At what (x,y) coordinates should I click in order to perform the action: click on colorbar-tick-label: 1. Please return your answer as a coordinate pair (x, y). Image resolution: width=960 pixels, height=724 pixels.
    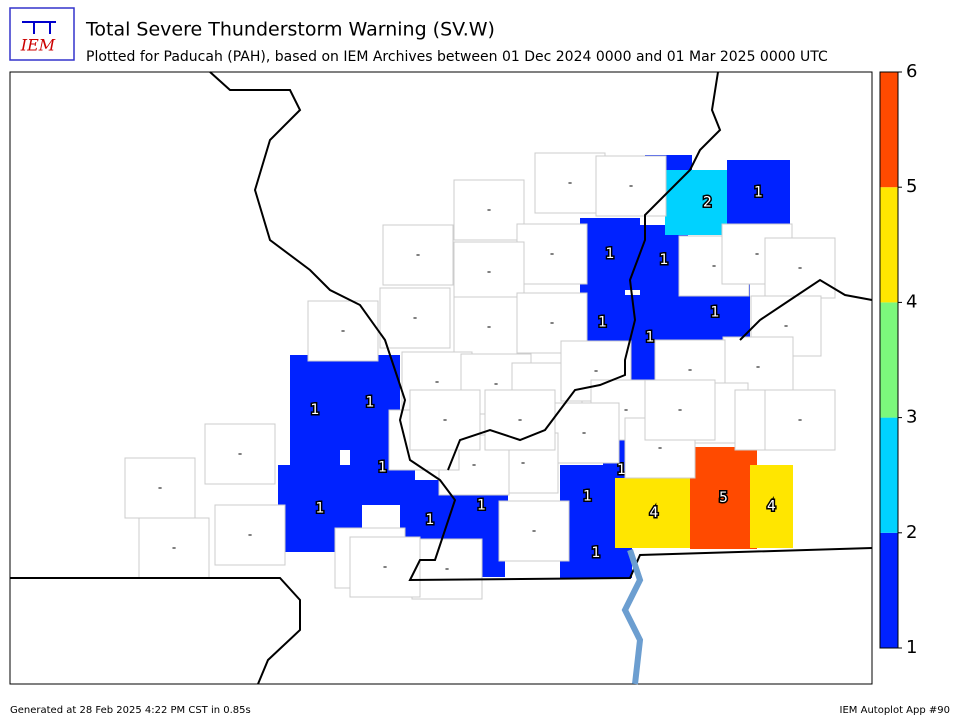
    Looking at the image, I should click on (911, 647).